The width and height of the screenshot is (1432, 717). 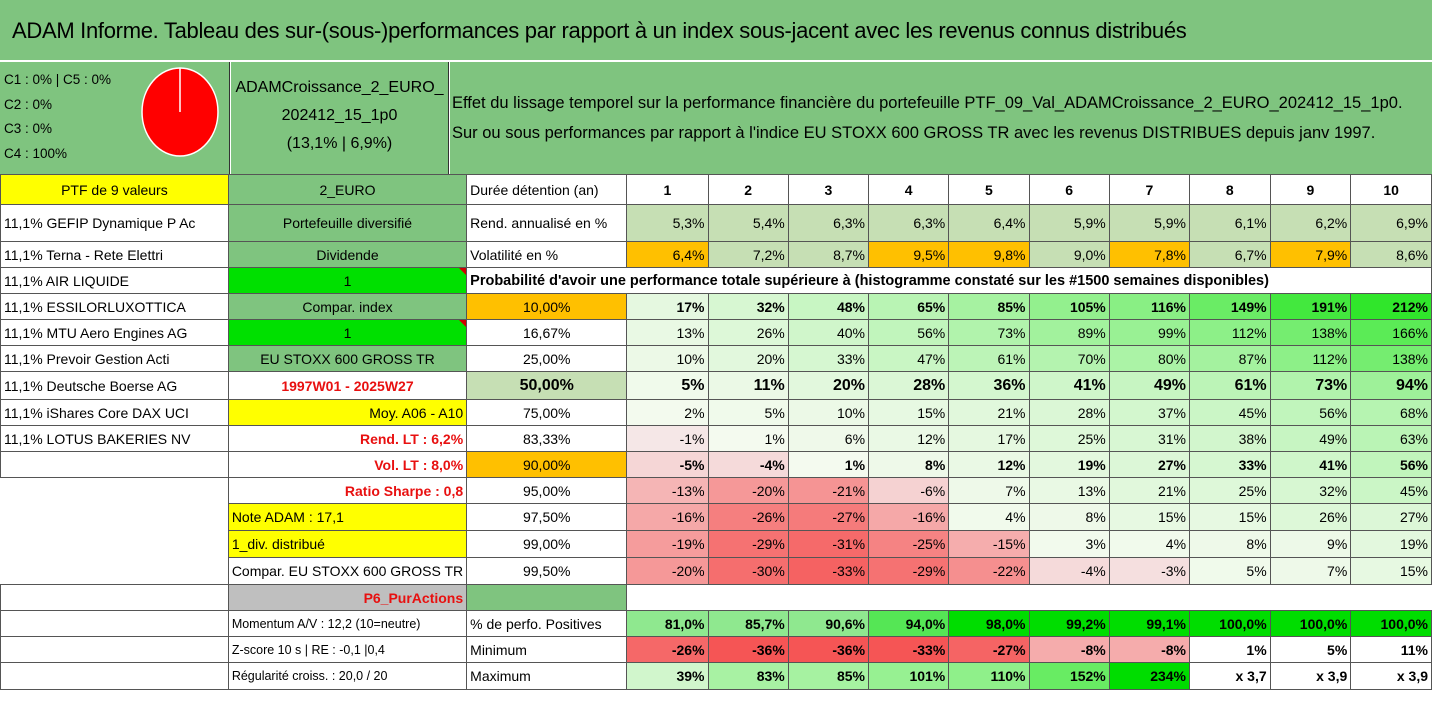 What do you see at coordinates (909, 306) in the screenshot?
I see `probability-value: 65%` at bounding box center [909, 306].